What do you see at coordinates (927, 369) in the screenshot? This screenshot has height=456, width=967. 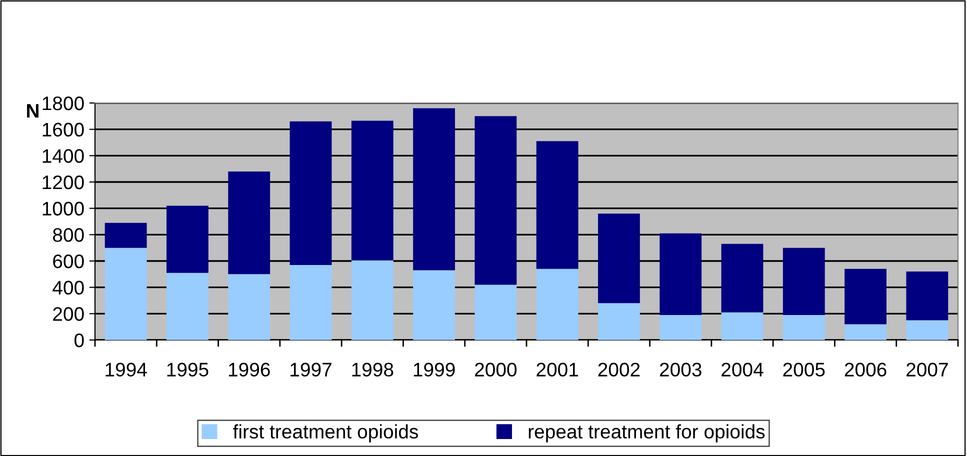 I see `x-tick-label: 2007` at bounding box center [927, 369].